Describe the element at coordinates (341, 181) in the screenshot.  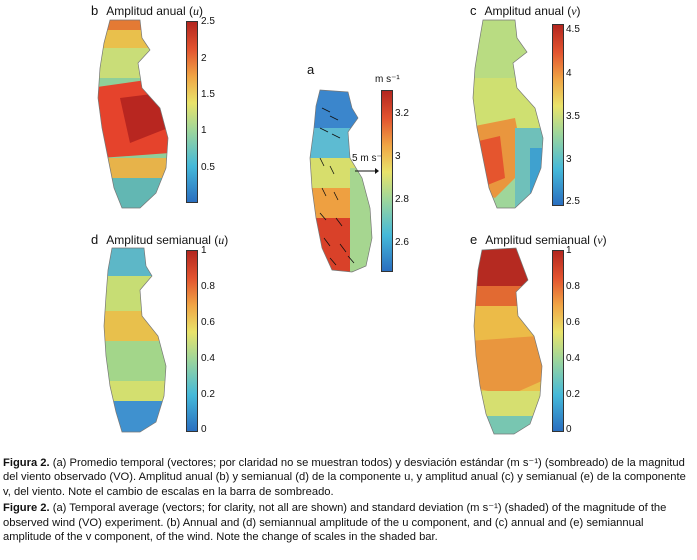
I see `panel-a-map` at that location.